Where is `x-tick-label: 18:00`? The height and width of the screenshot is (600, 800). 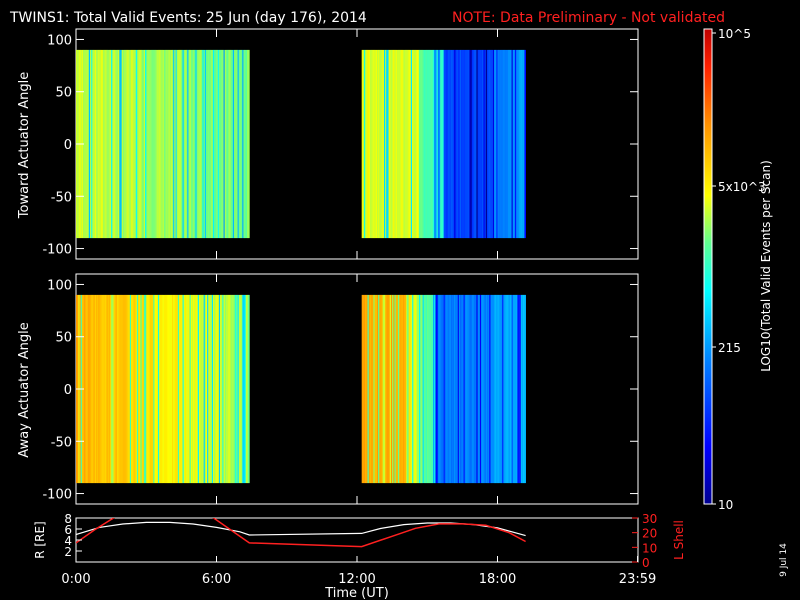 x-tick-label: 18:00 is located at coordinates (497, 579).